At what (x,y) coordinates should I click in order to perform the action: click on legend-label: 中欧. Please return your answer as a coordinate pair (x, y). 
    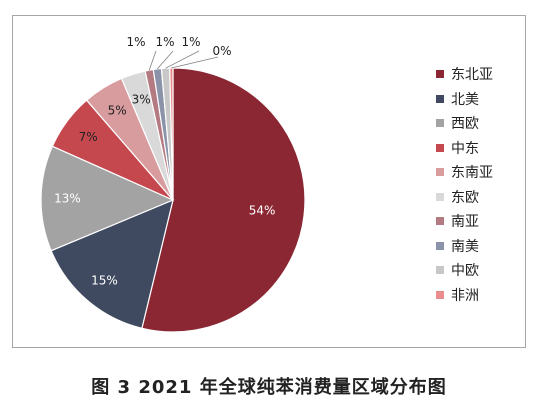
    Looking at the image, I should click on (465, 271).